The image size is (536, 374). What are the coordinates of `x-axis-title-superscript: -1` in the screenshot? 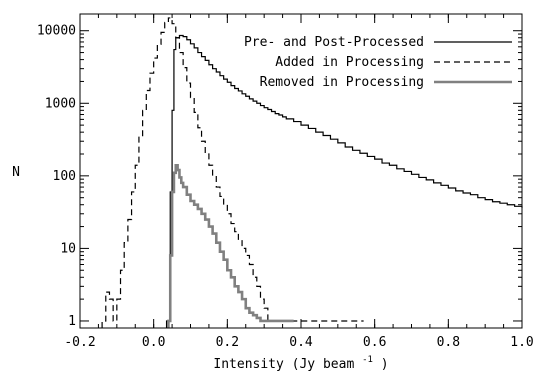 It's located at (367, 360).